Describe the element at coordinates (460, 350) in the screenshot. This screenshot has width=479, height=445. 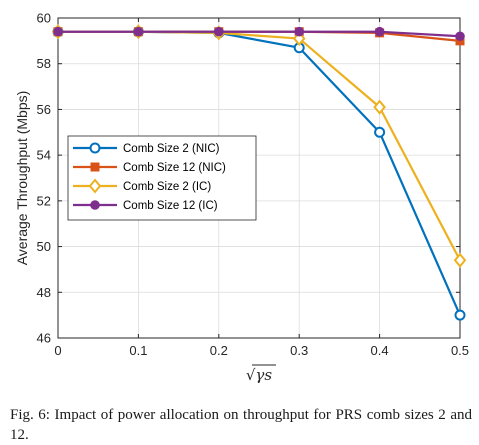
I see `x-tick-label: 0.5` at that location.